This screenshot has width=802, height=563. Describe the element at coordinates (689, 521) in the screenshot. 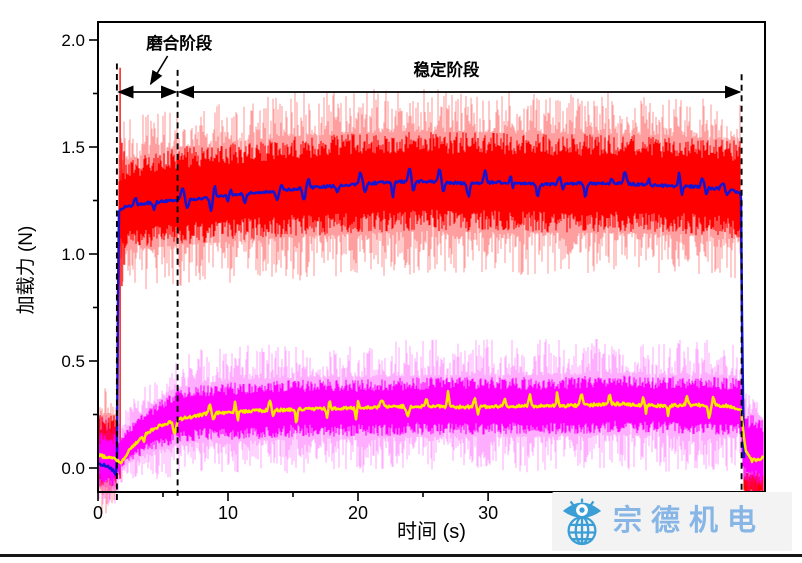

I see `watermark-text: 宗德机电` at that location.